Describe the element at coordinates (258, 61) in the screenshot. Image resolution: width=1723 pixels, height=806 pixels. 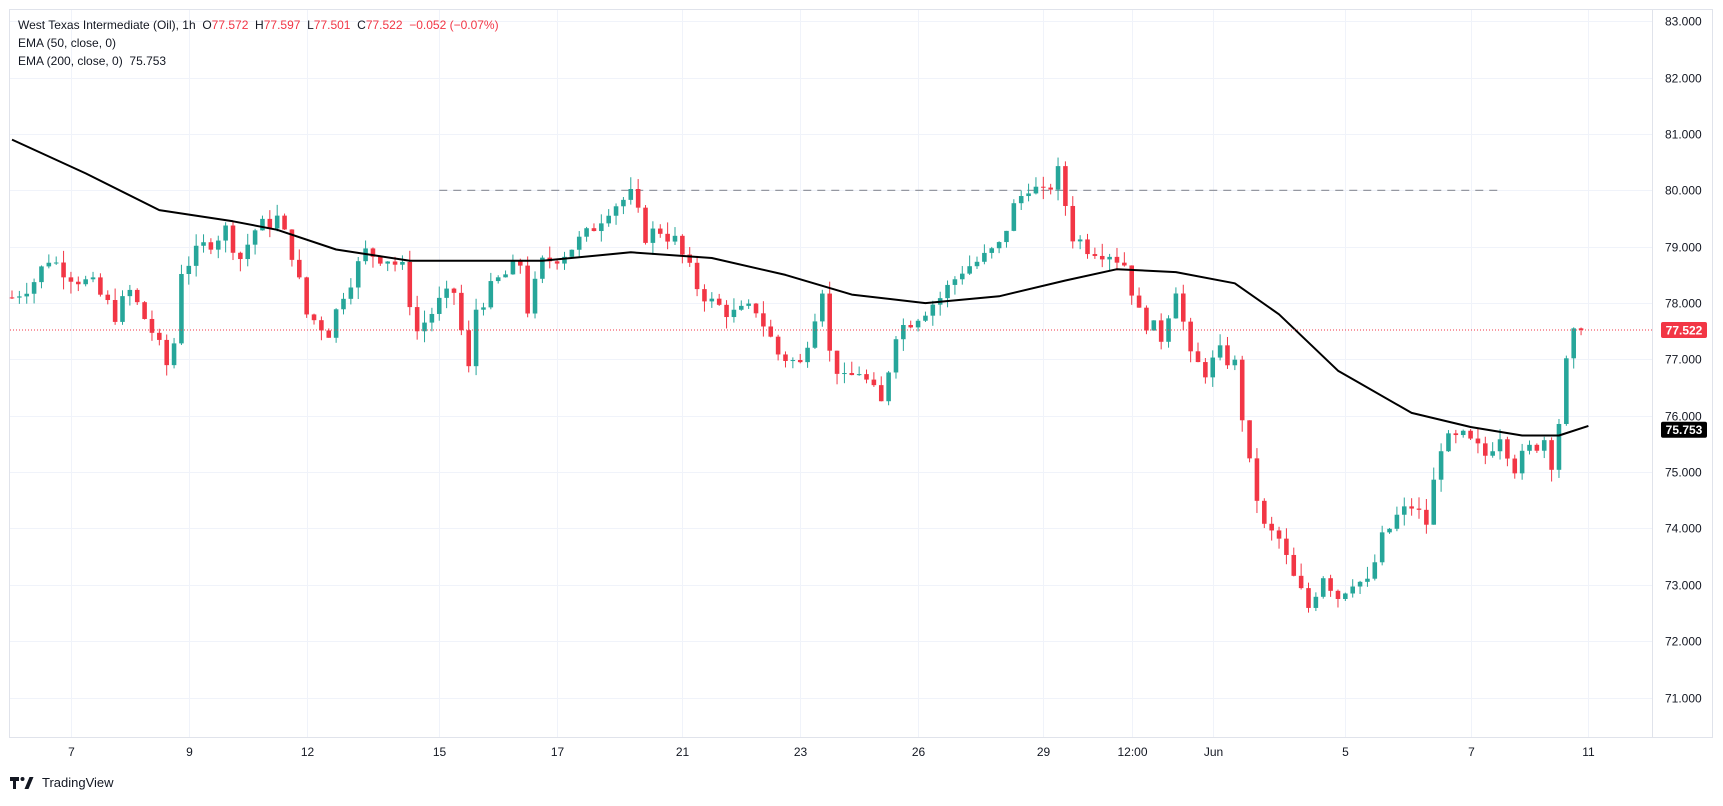
I see `legend-ema200-row: EMA (200, close, 0) 75.753` at that location.